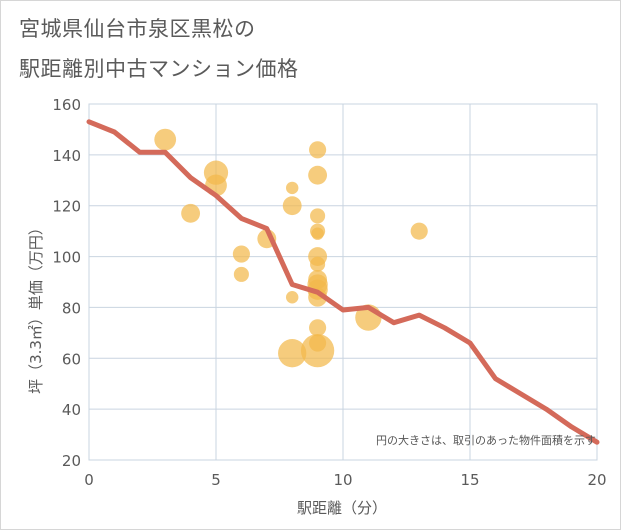 Image resolution: width=621 pixels, height=530 pixels. What do you see at coordinates (469, 480) in the screenshot?
I see `x-tick-label: 15` at bounding box center [469, 480].